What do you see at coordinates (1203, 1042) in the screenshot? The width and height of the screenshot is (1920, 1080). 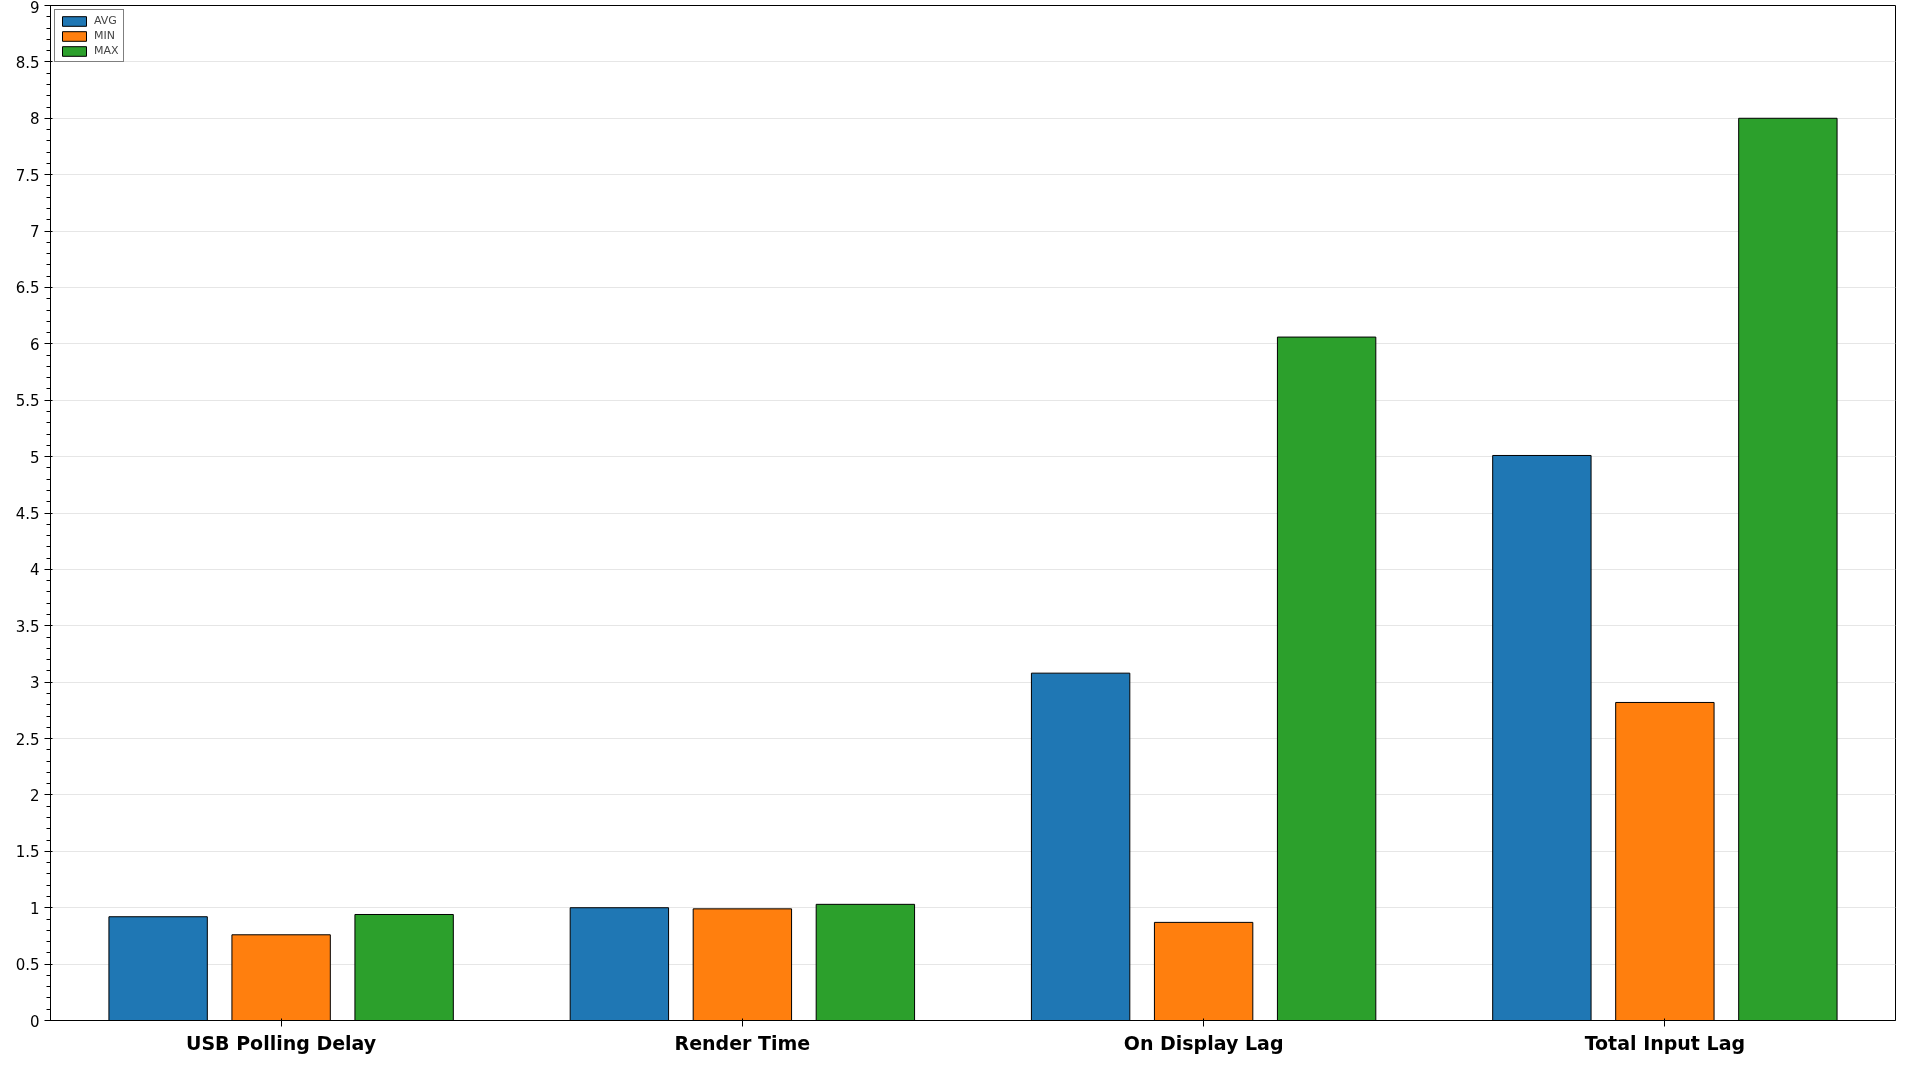 I see `x-tick-label: On Display Lag` at bounding box center [1203, 1042].